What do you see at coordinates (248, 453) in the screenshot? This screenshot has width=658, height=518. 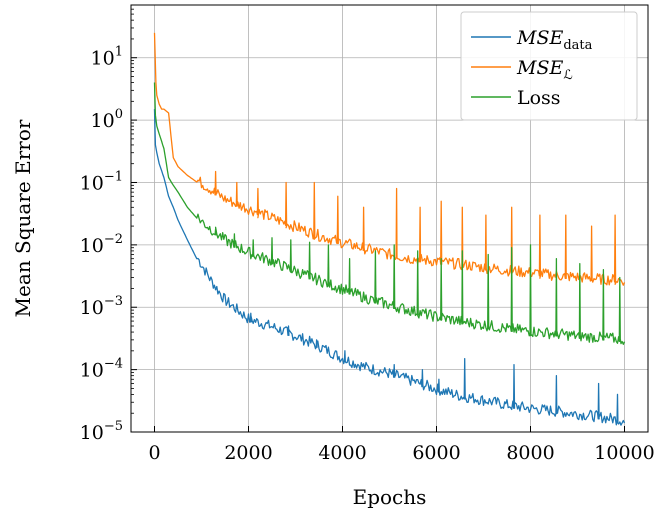 I see `x-tick-label: 2000` at bounding box center [248, 453].